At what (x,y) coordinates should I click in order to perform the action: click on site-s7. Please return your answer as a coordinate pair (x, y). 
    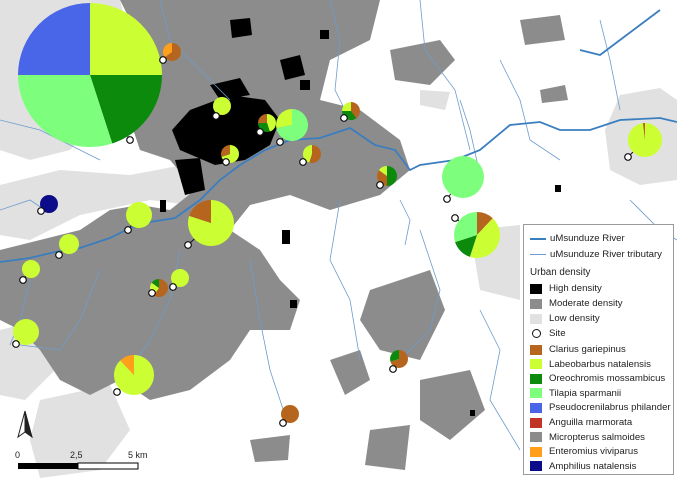
    Looking at the image, I should click on (230, 155).